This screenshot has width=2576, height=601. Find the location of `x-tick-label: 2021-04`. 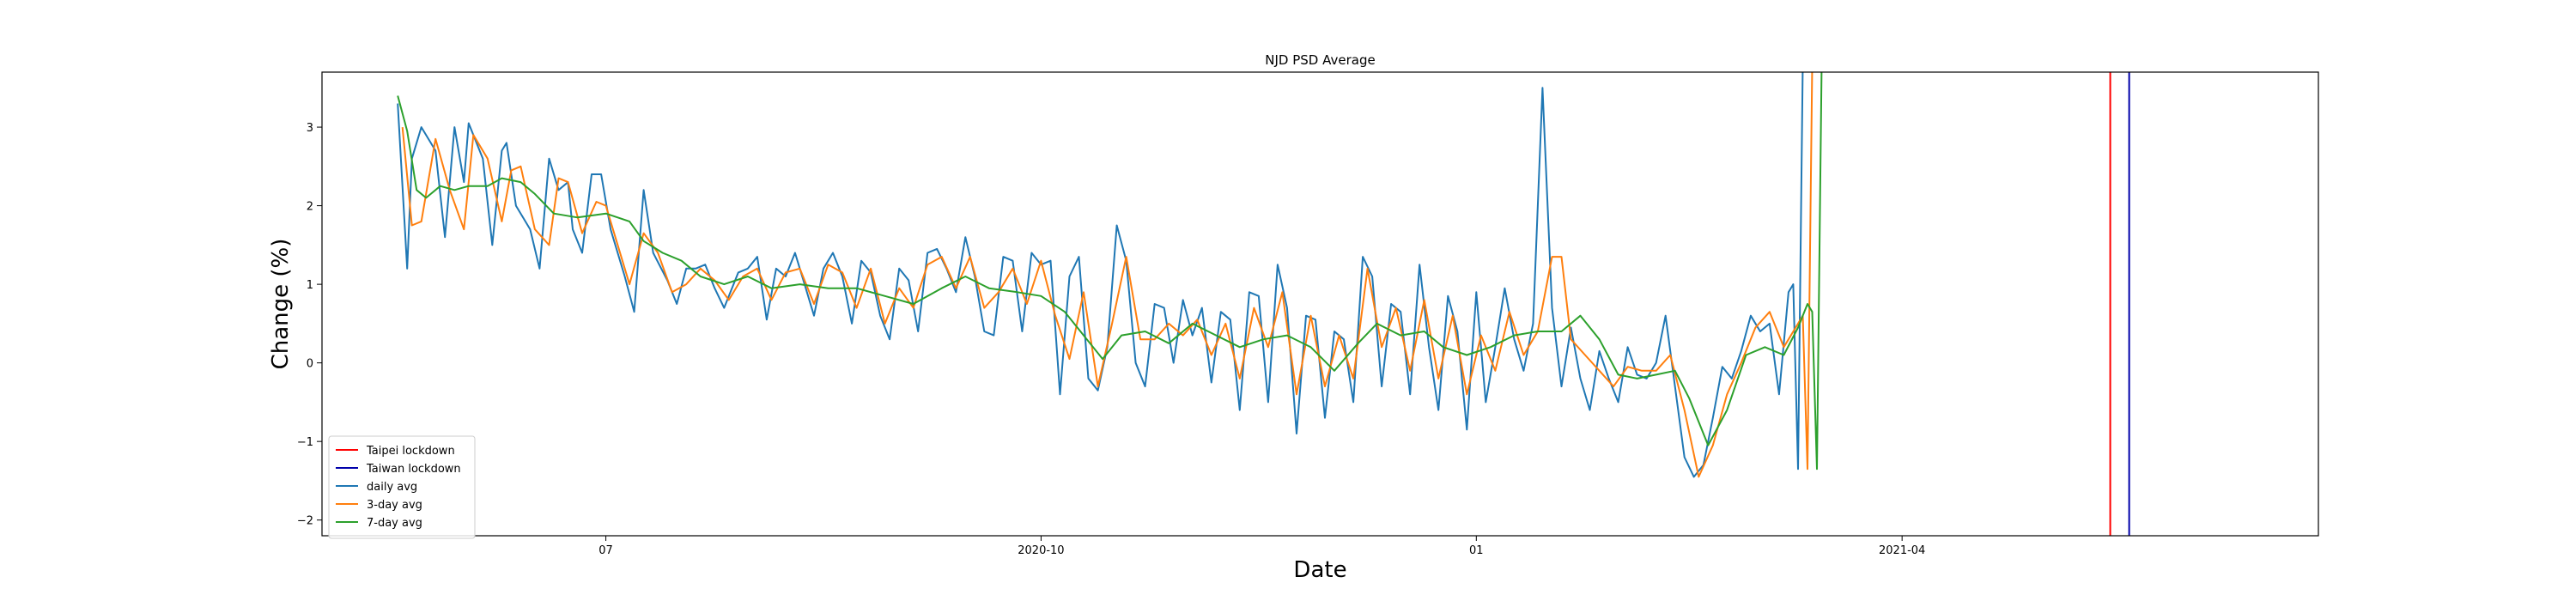

x-tick-label: 2021-04 is located at coordinates (1902, 550).